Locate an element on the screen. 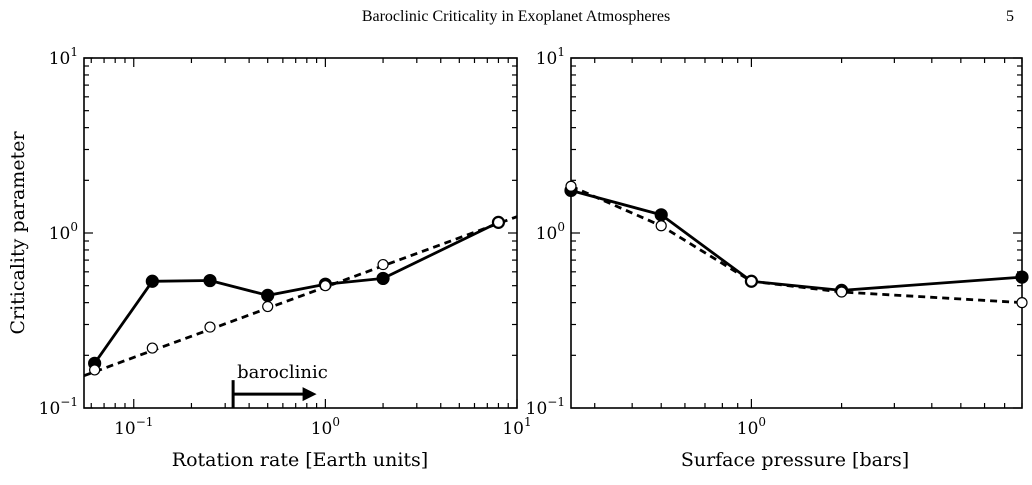  page-number: 5 is located at coordinates (1010, 16).